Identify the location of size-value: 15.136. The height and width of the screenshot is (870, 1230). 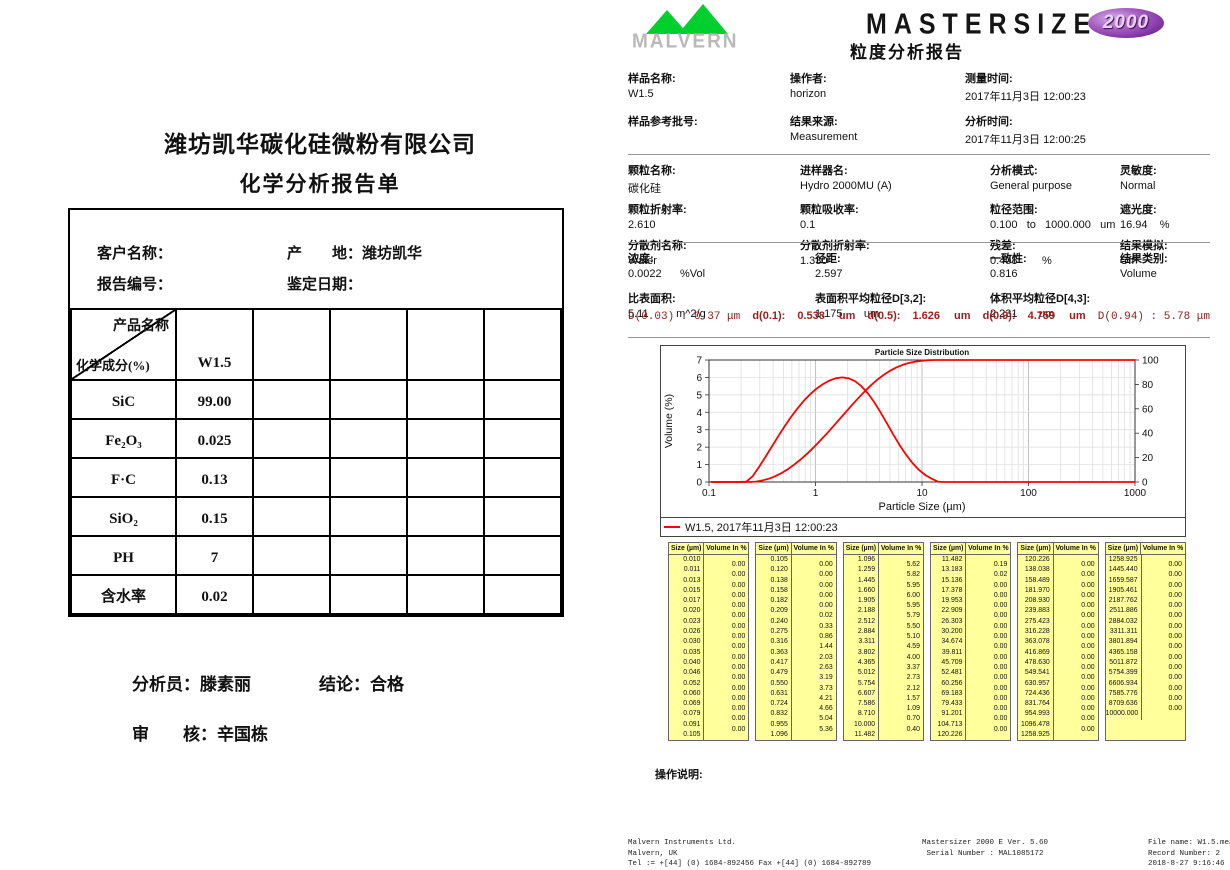
(952, 580).